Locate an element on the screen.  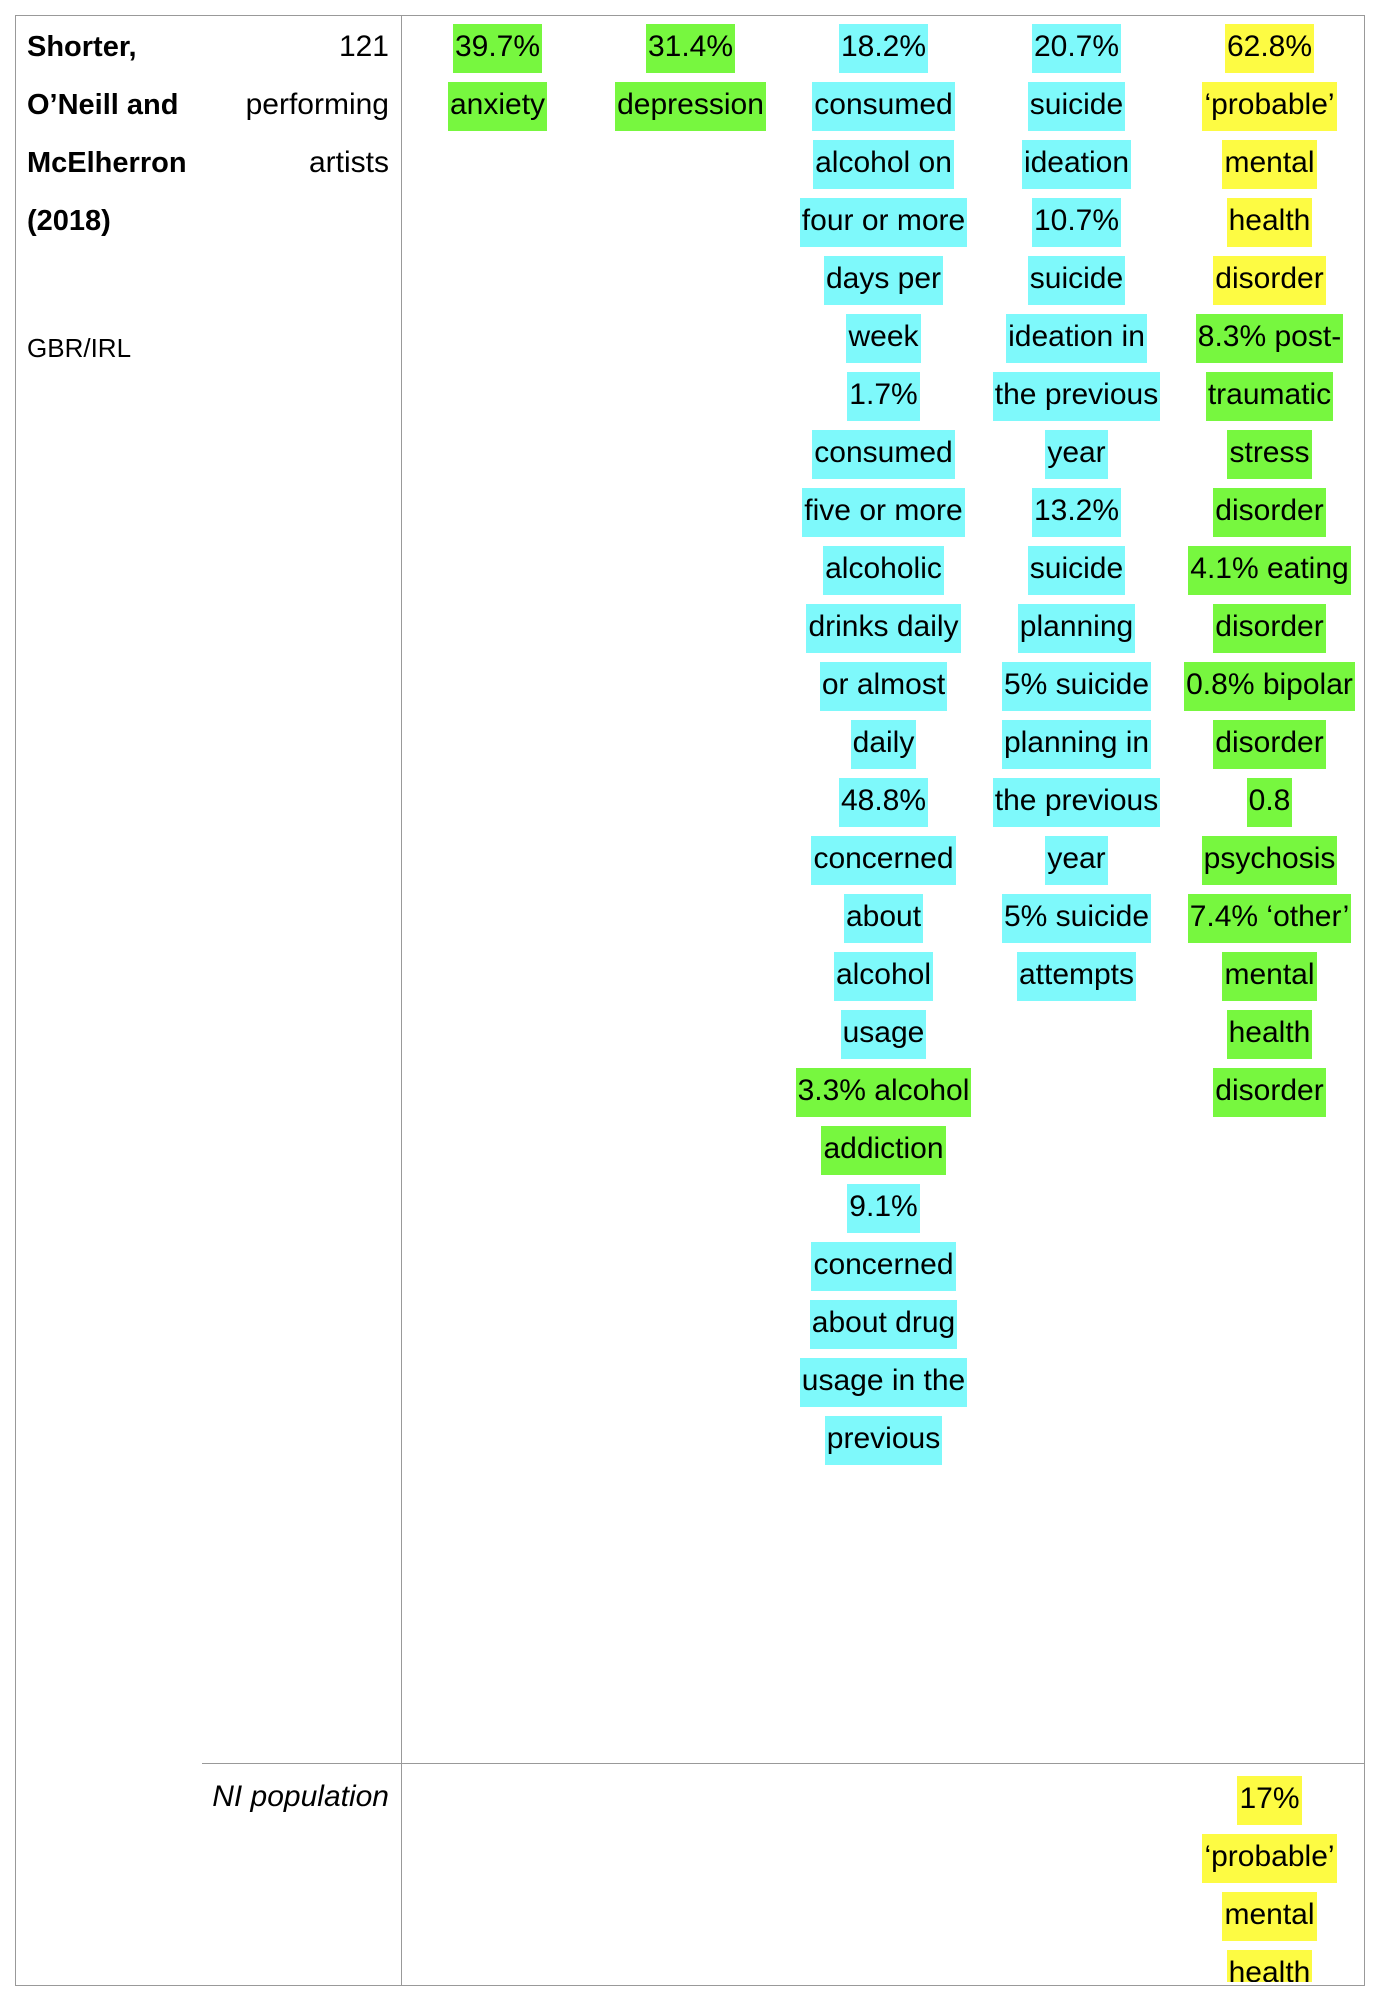
result-item: 20.7% suicide ideation is located at coordinates (1076, 105).